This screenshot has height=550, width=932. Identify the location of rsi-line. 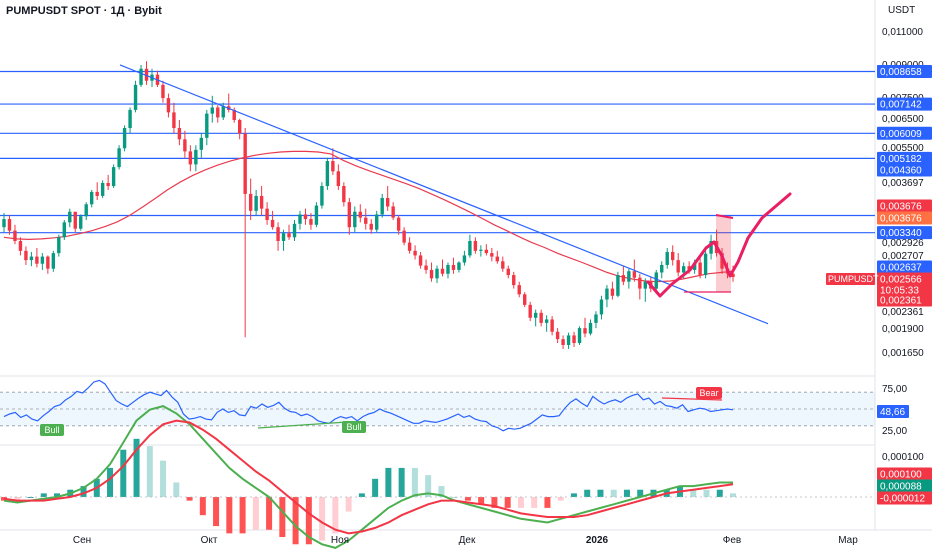
(368, 405).